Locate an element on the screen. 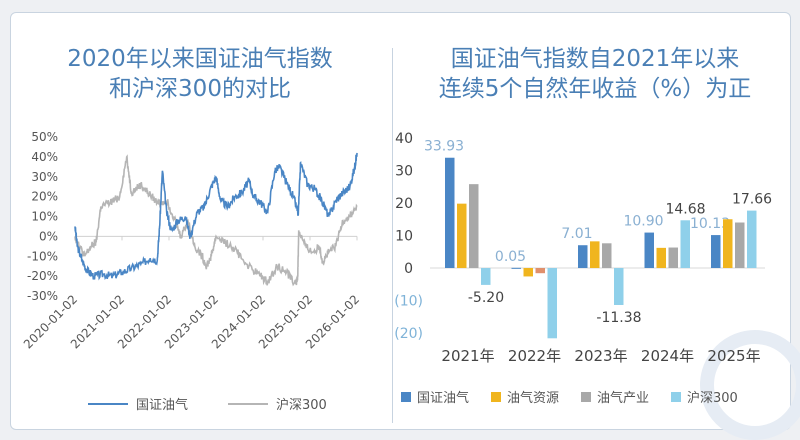 This screenshot has height=440, width=800. y-tick-label: 20 is located at coordinates (404, 204).